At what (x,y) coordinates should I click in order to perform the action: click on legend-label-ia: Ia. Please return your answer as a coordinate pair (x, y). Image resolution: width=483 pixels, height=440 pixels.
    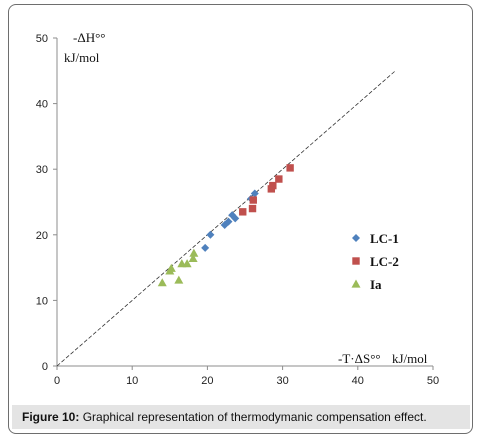
    Looking at the image, I should click on (376, 284).